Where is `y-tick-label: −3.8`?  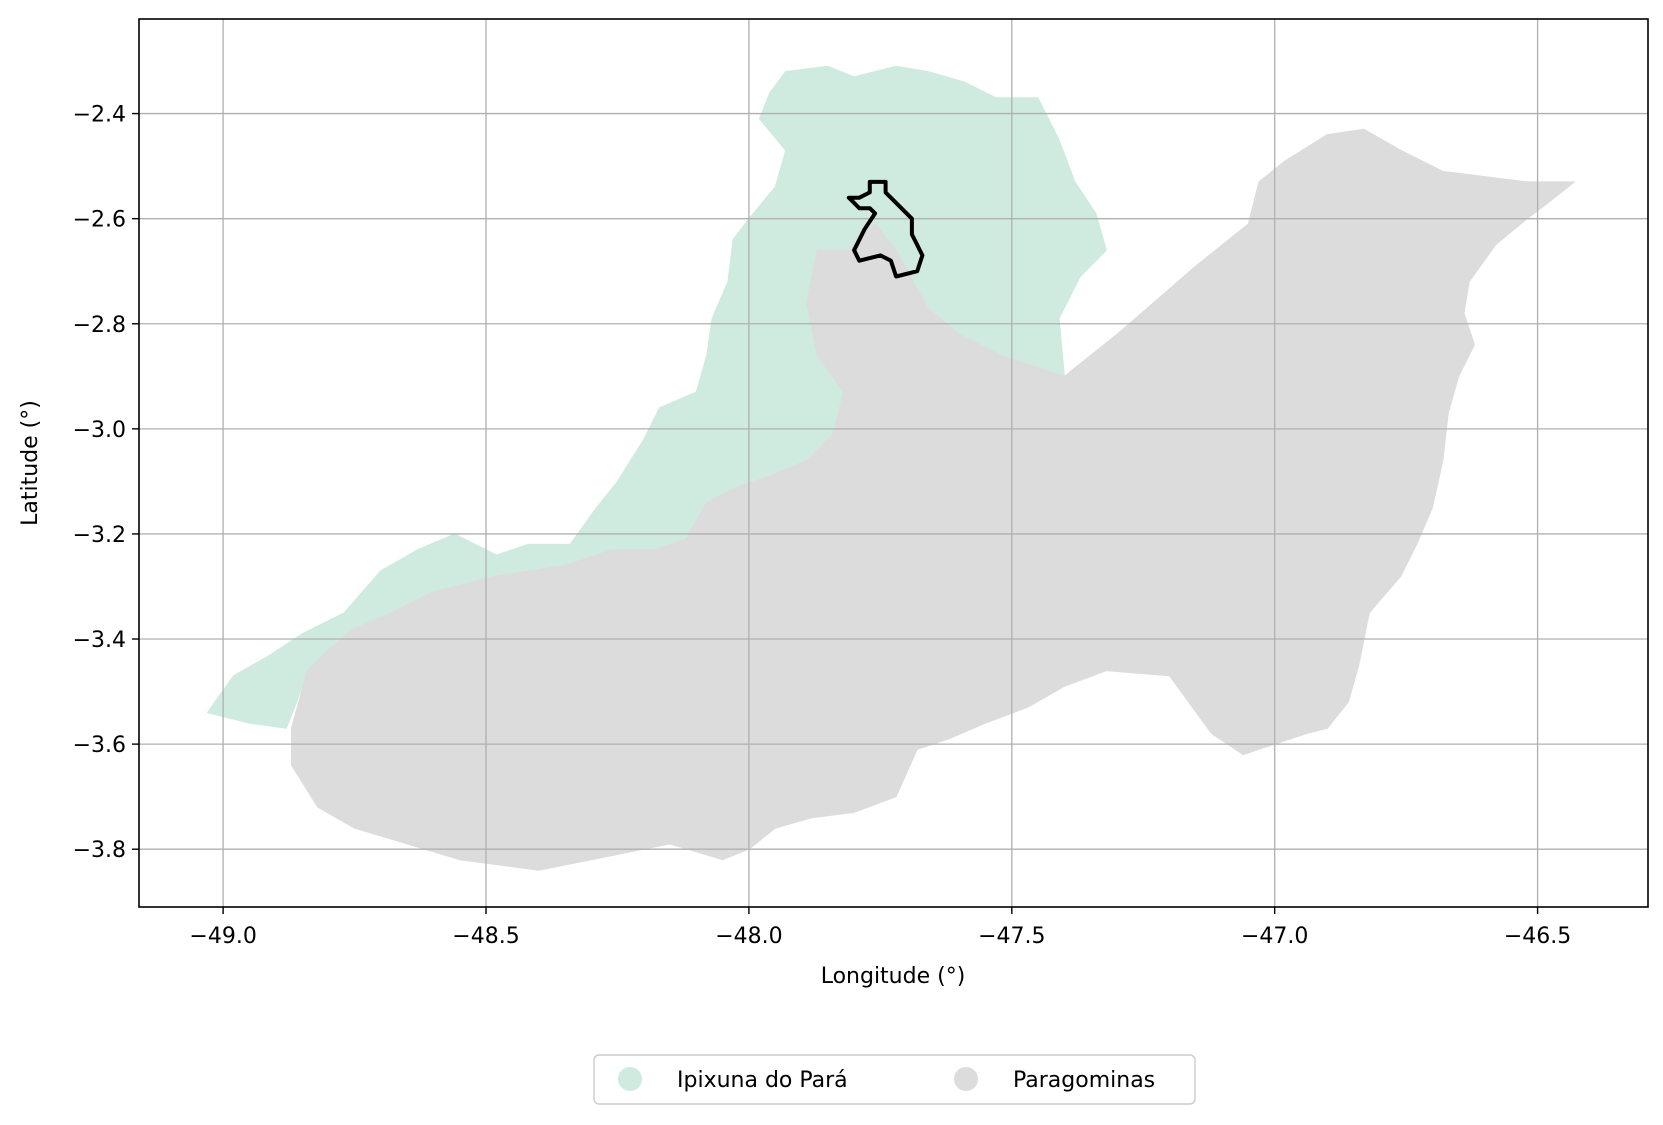 y-tick-label: −3.8 is located at coordinates (99, 850).